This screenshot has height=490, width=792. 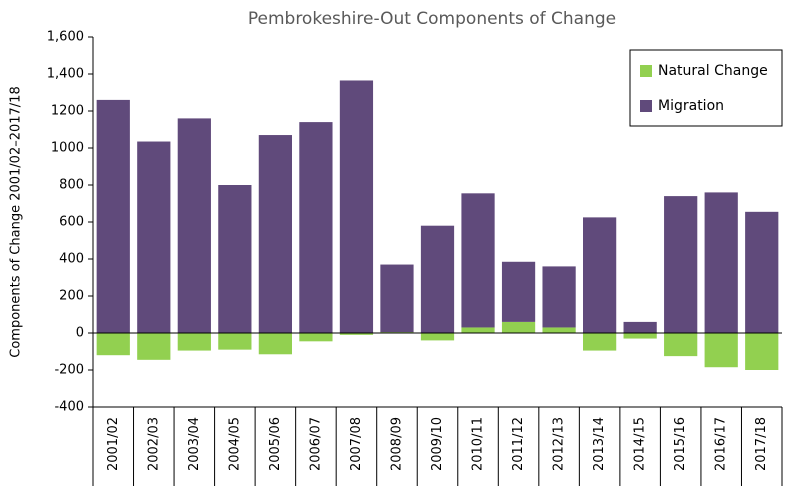 I want to click on y-tick-label: 1,600, so click(x=65, y=37).